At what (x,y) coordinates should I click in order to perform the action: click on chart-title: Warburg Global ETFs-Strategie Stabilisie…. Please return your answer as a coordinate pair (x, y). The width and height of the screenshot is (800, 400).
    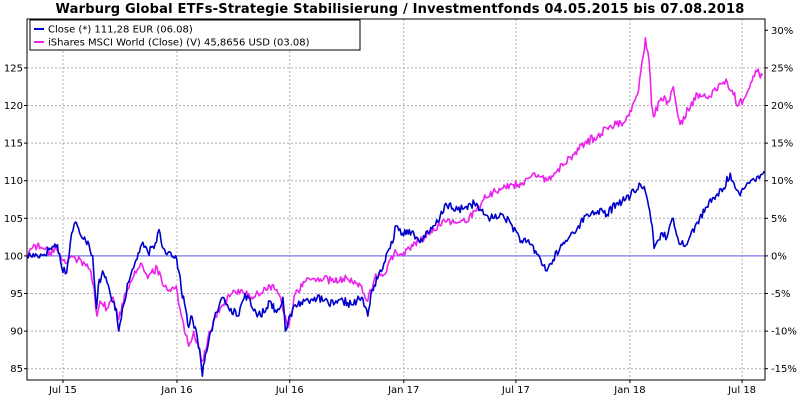
    Looking at the image, I should click on (400, 9).